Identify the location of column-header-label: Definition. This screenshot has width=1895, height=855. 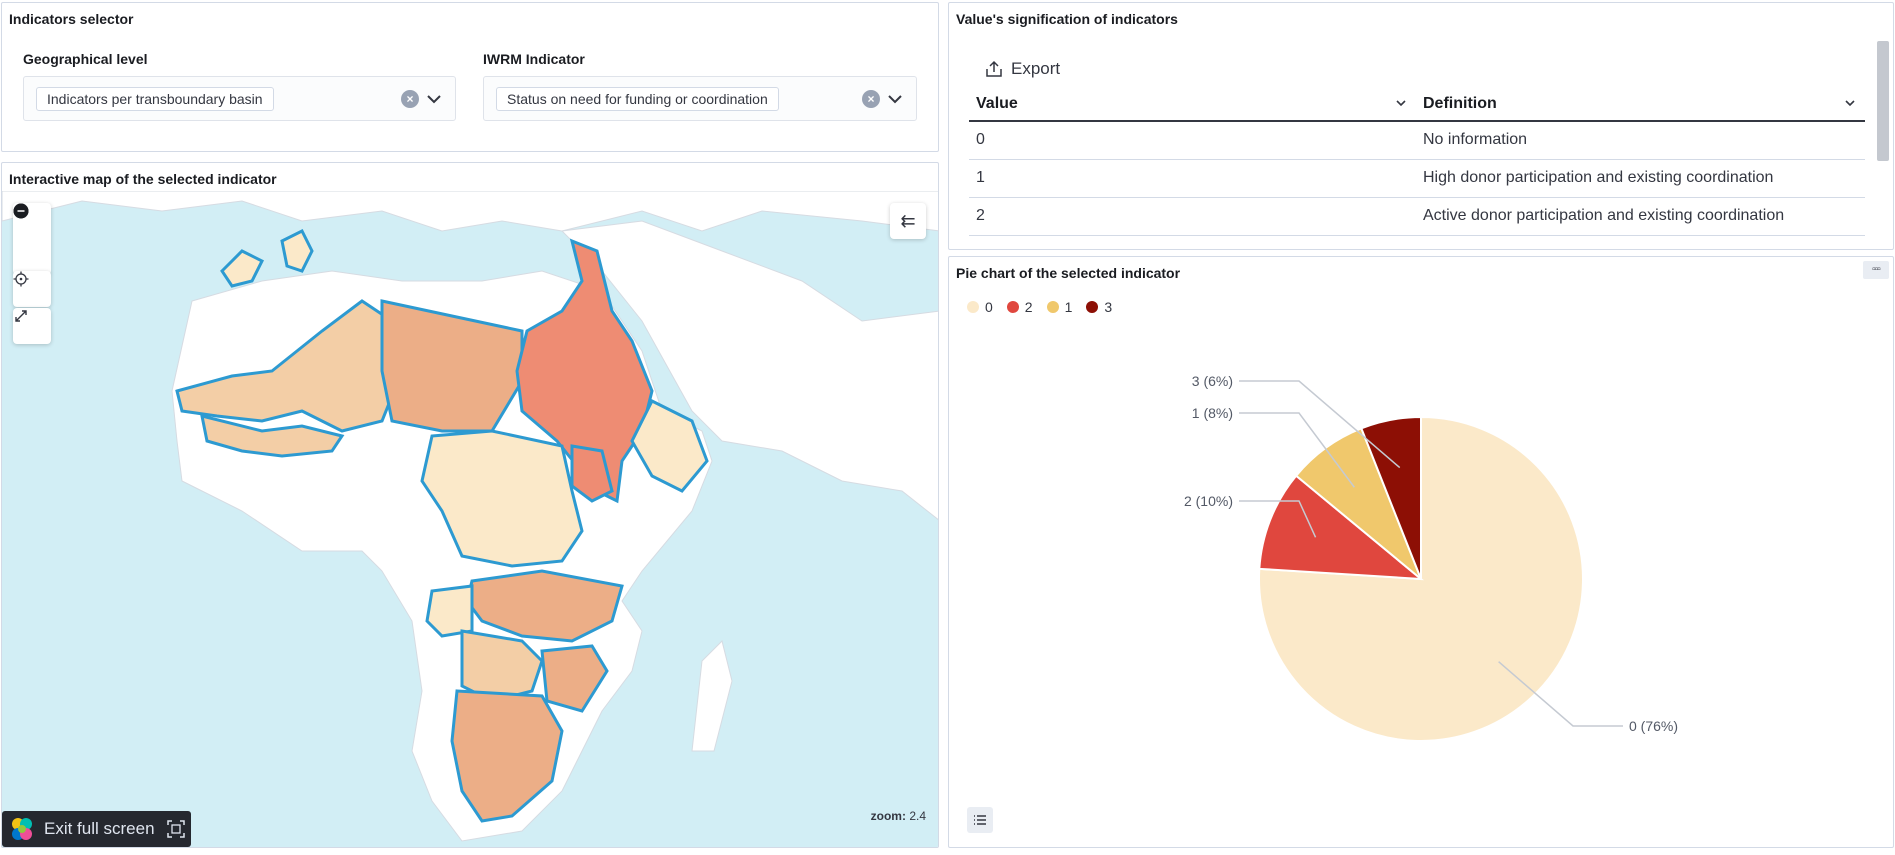
(1460, 103).